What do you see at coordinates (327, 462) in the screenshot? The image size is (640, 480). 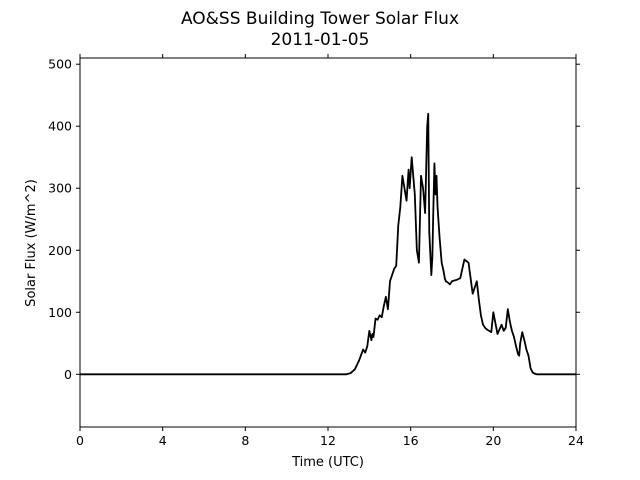 I see `x-axis-label: Time (UTC)` at bounding box center [327, 462].